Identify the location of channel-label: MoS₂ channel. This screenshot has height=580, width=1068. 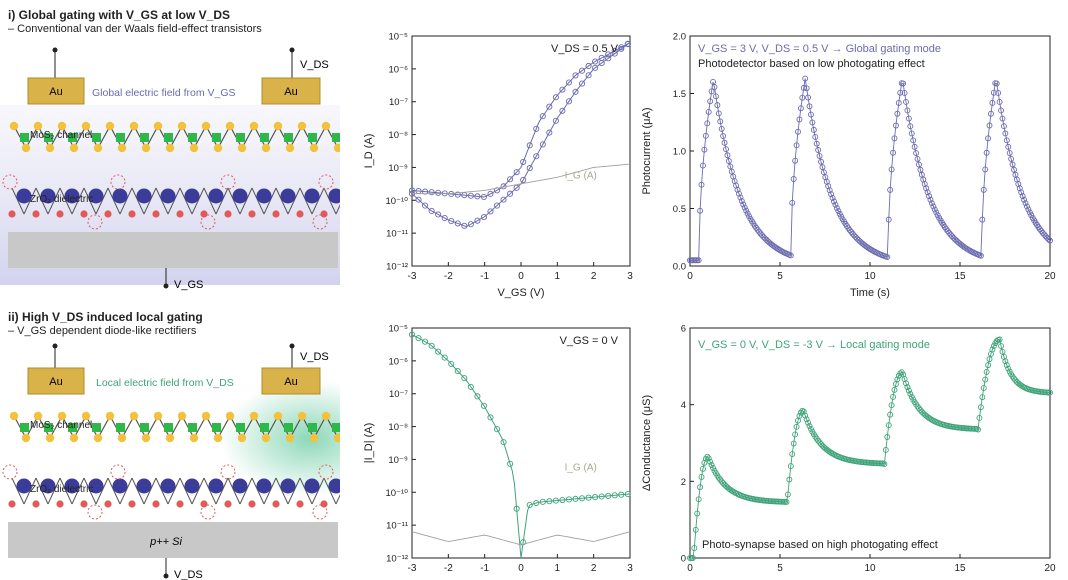
(61, 135).